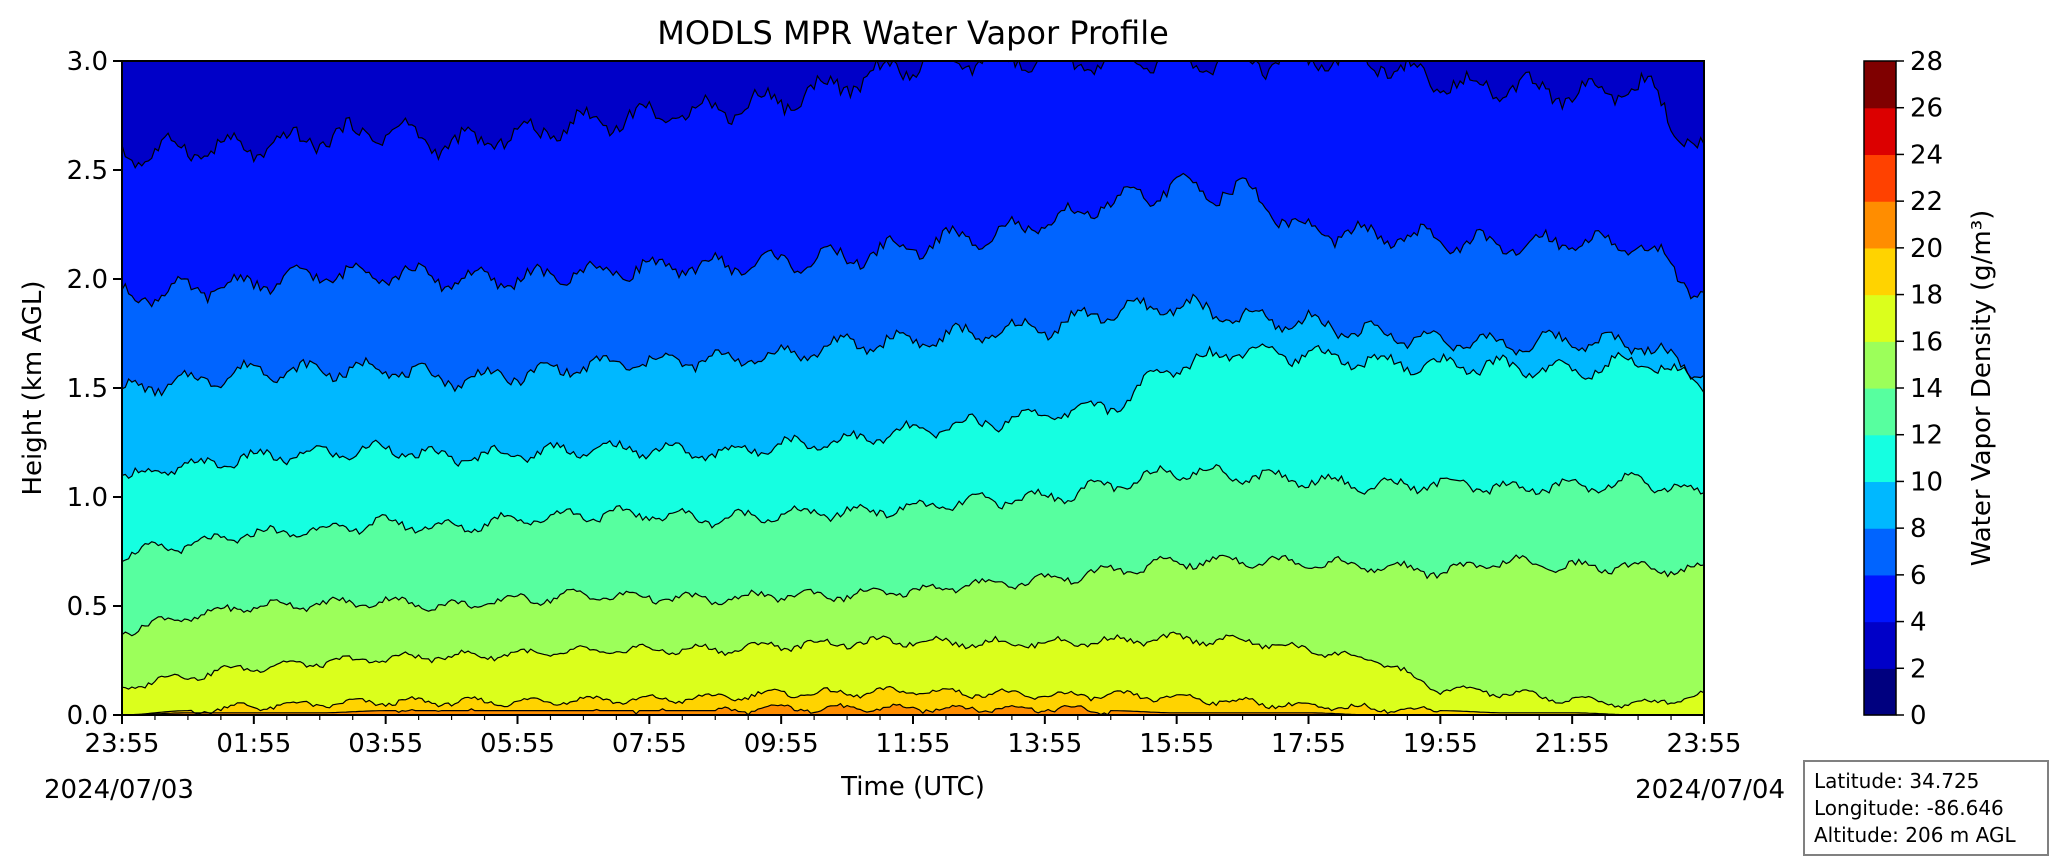 The width and height of the screenshot is (2055, 867). Describe the element at coordinates (1308, 744) in the screenshot. I see `x-tick-label: 17:55` at that location.